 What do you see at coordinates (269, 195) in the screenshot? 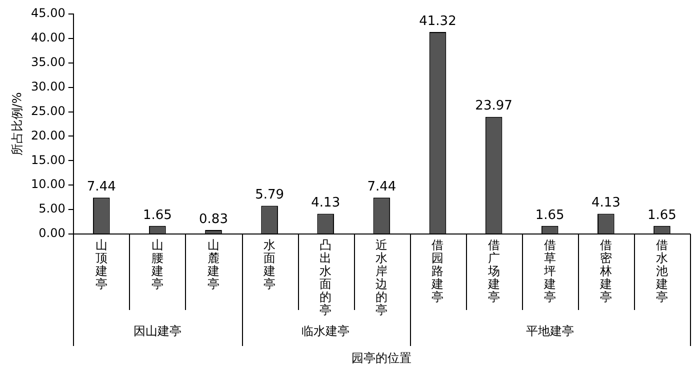
I see `data-label: 5.79` at bounding box center [269, 195].